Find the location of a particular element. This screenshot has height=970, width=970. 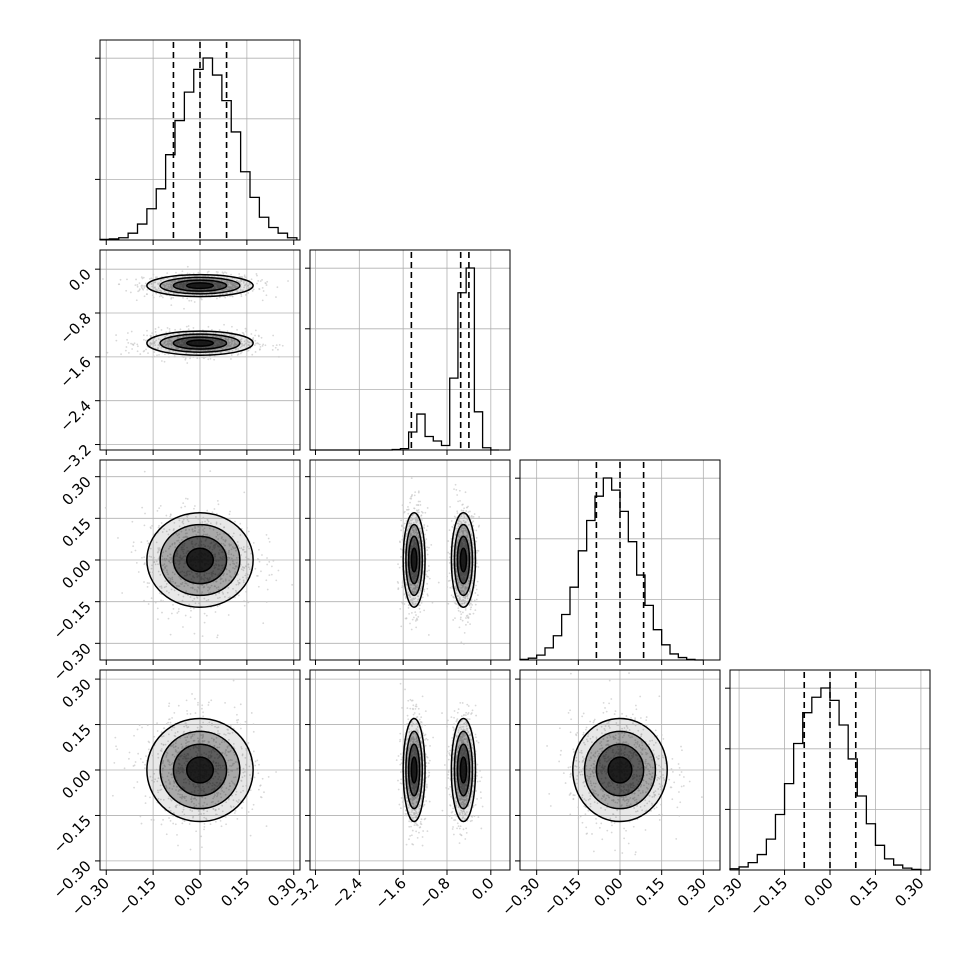

y-tick-label: −3.2 is located at coordinates (75, 460).